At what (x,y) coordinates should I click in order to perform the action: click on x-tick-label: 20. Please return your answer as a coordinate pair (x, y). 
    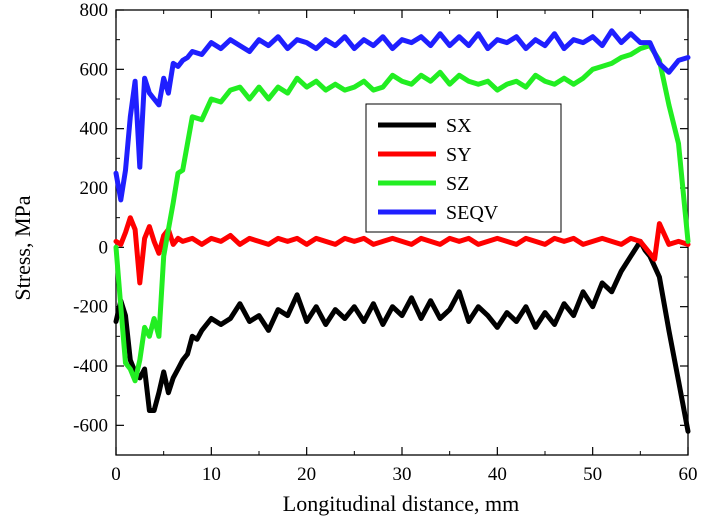
    Looking at the image, I should click on (306, 474).